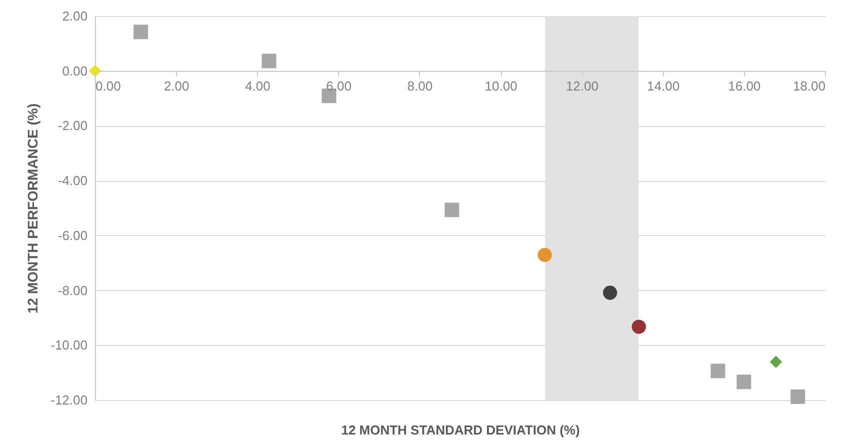 The height and width of the screenshot is (444, 854). What do you see at coordinates (257, 86) in the screenshot?
I see `x-tick-label: 4.00` at bounding box center [257, 86].